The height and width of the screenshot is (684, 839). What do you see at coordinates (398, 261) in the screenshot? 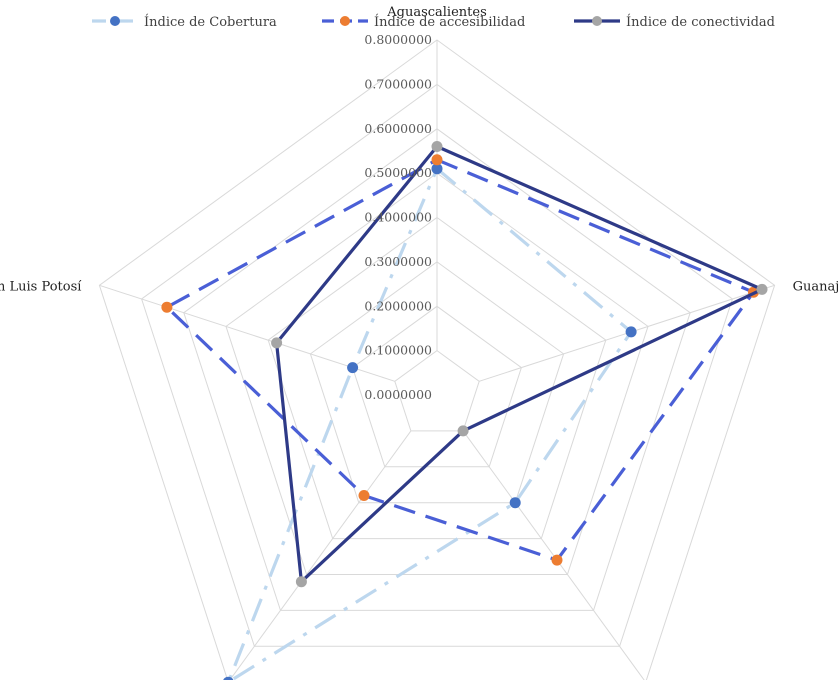
I see `tick-label: 0.3000000` at bounding box center [398, 261].